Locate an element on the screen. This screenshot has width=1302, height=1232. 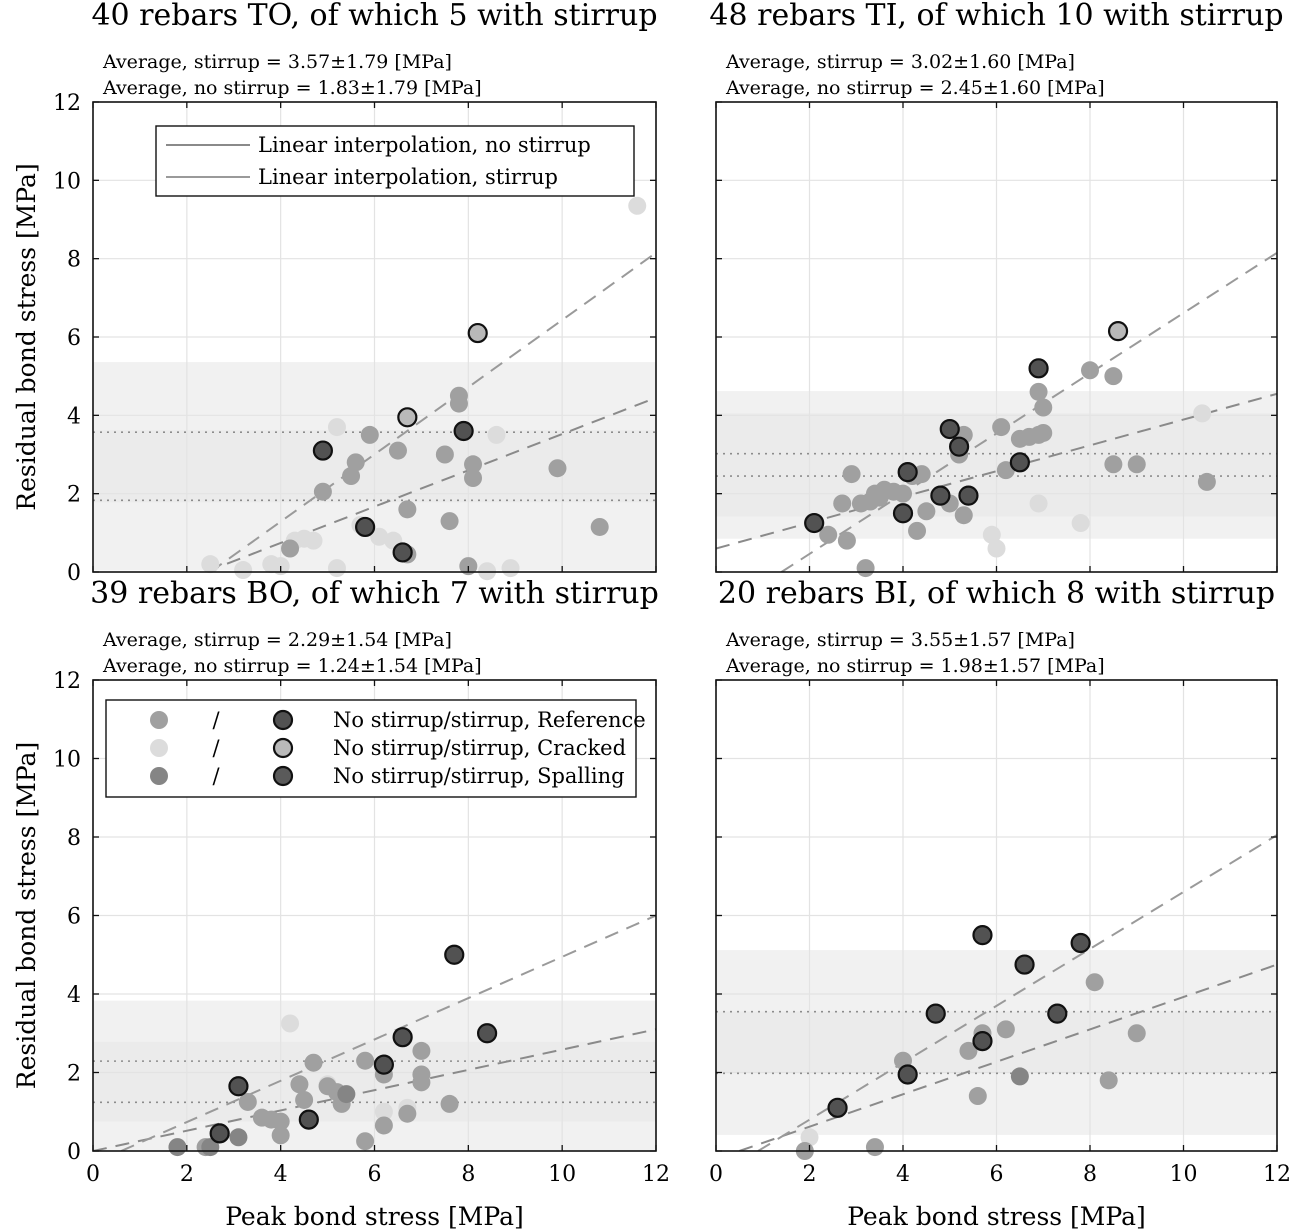
y-tick-label: 8 is located at coordinates (74, 260).